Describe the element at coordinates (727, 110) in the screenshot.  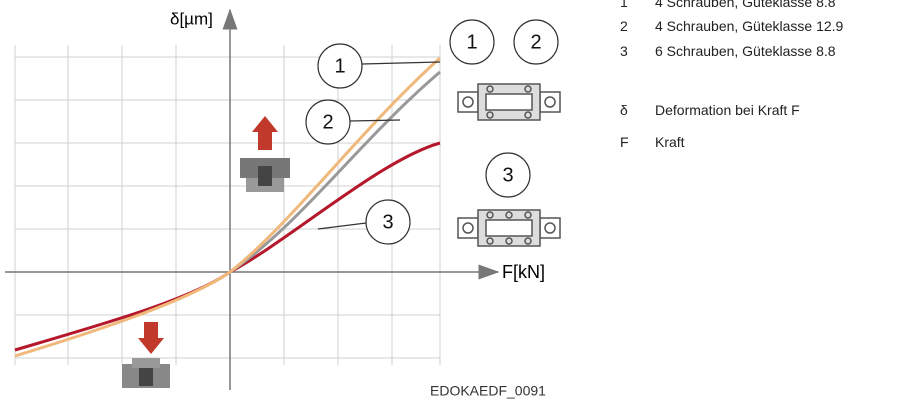
I see `legend-text: Deformation bei Kraft F` at that location.